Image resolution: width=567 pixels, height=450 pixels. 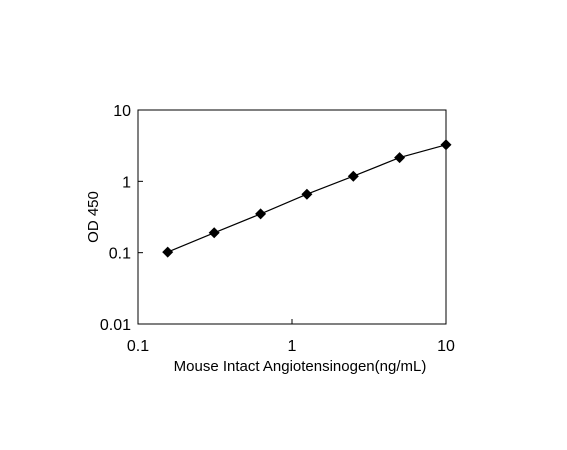 I want to click on x-axis-title: Mouse Intact Angiotensinogen(ng/mL), so click(x=300, y=366).